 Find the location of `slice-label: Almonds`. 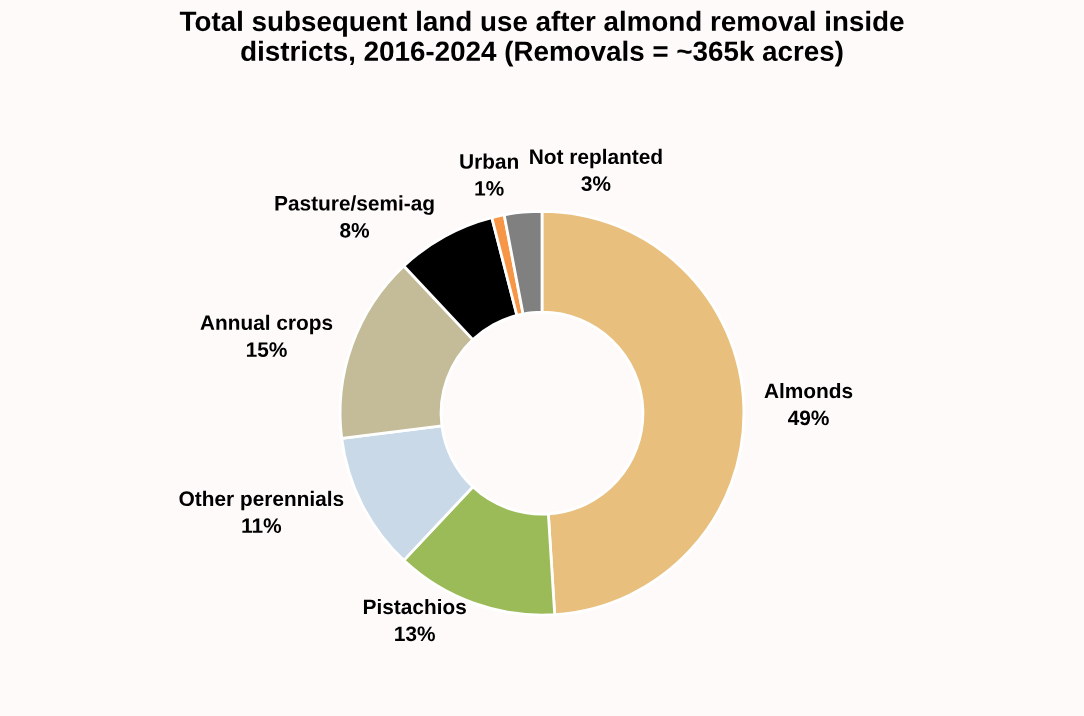

slice-label: Almonds is located at coordinates (808, 391).